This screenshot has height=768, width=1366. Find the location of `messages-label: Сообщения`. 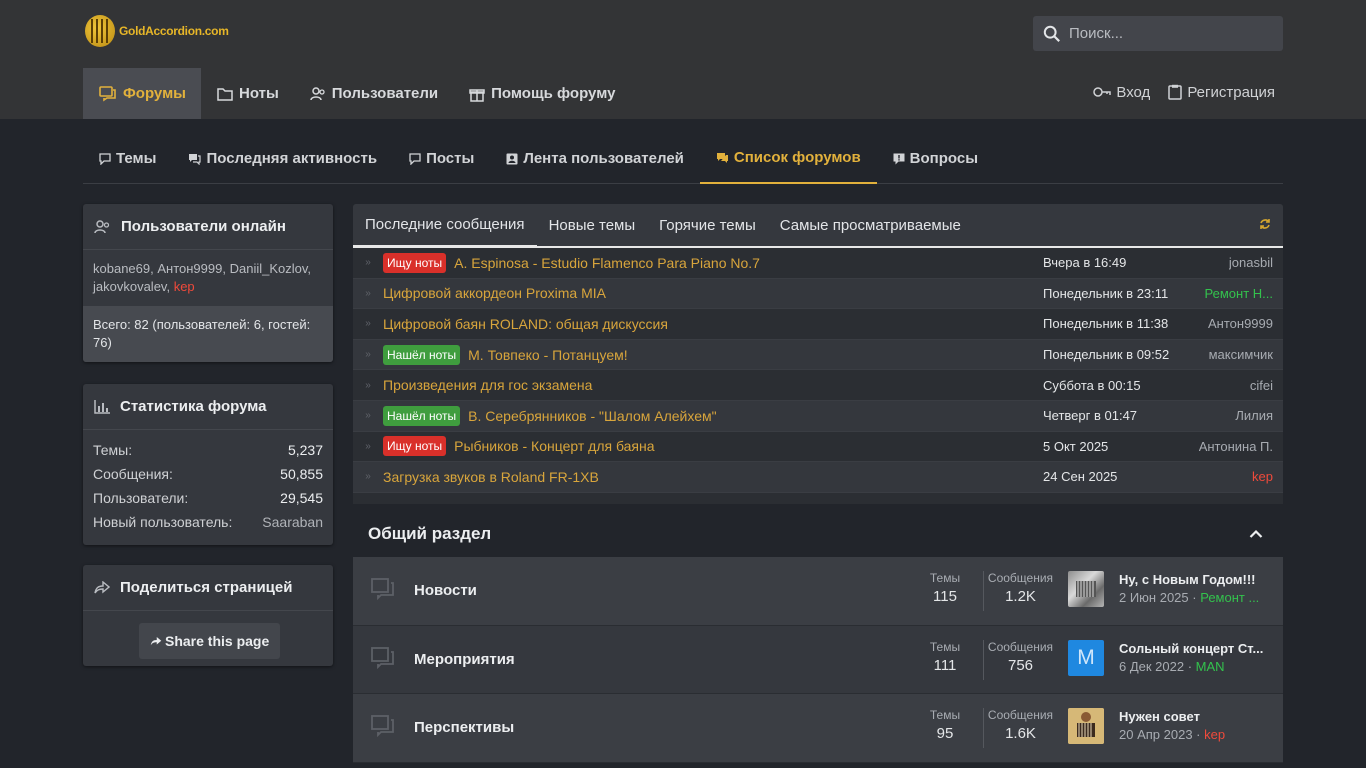

messages-label: Сообщения is located at coordinates (1020, 715).